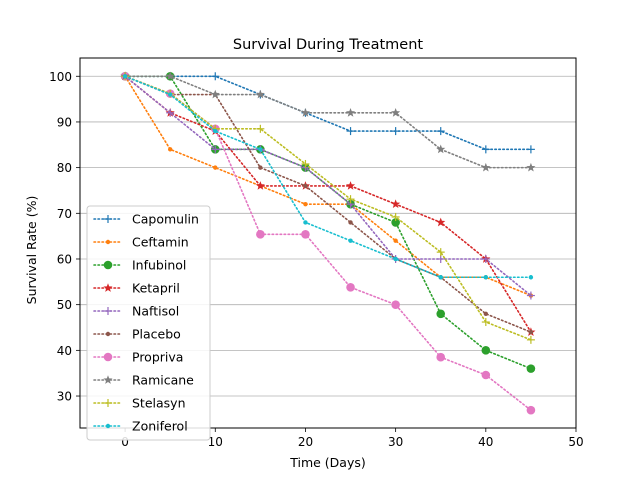 The image size is (640, 484). I want to click on y-tick-label: 40, so click(64, 351).